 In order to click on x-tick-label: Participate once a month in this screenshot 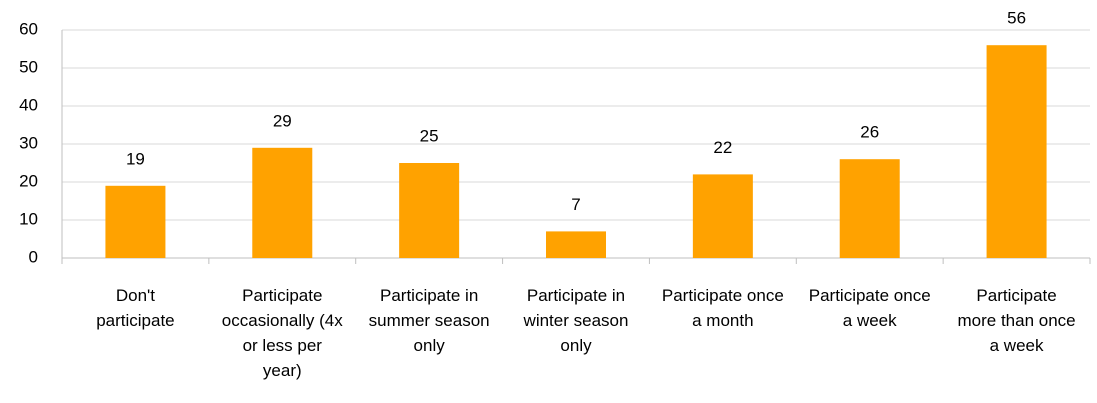, I will do `click(723, 308)`.